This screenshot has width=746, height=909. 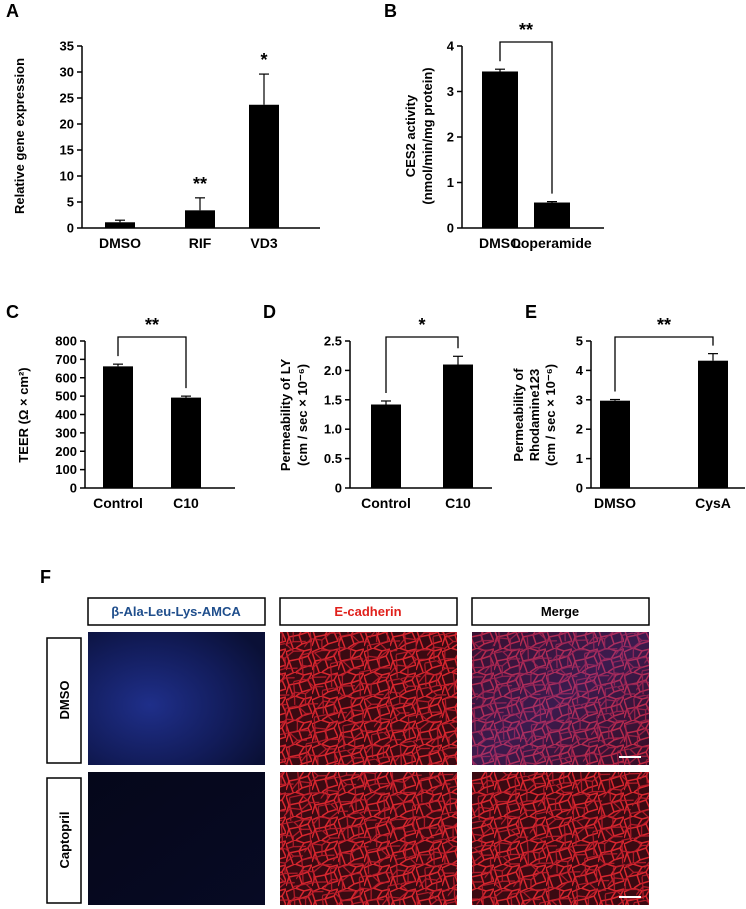 I want to click on column-header-box-ecadherin, so click(x=368, y=611).